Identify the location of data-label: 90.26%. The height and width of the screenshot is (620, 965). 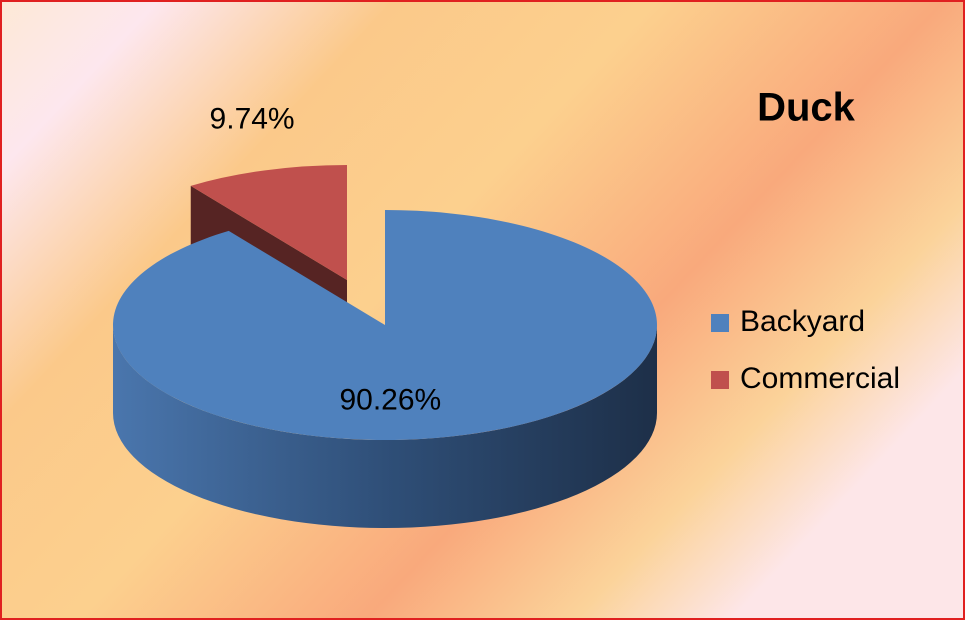
(390, 400).